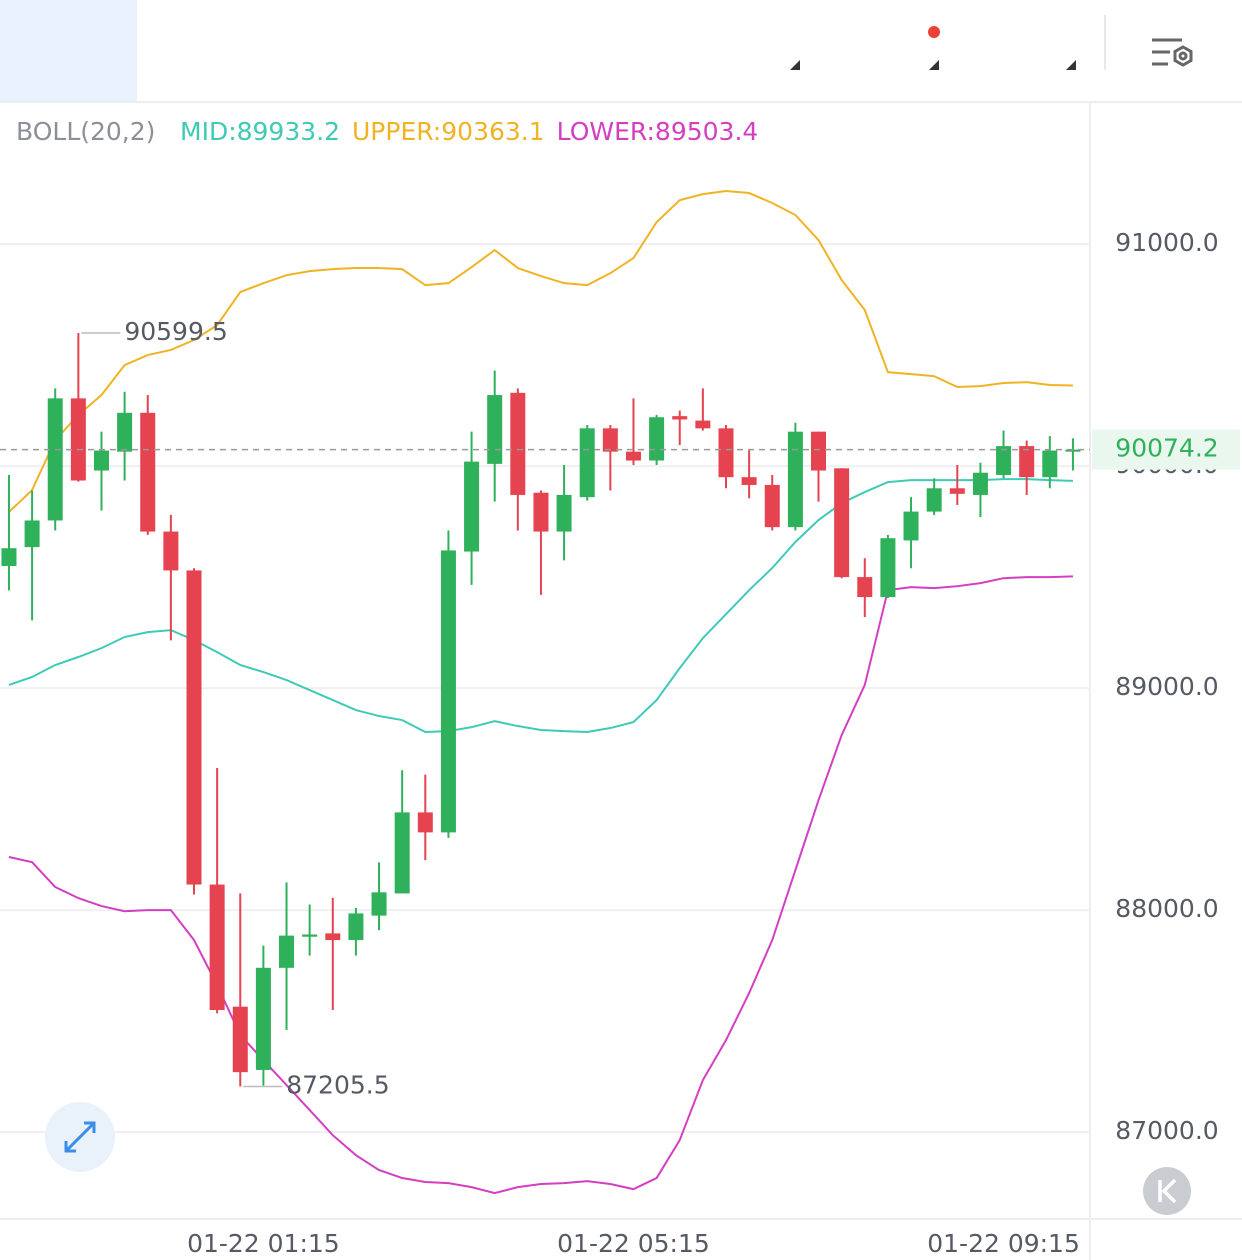  What do you see at coordinates (934, 32) in the screenshot?
I see `notice-dot` at bounding box center [934, 32].